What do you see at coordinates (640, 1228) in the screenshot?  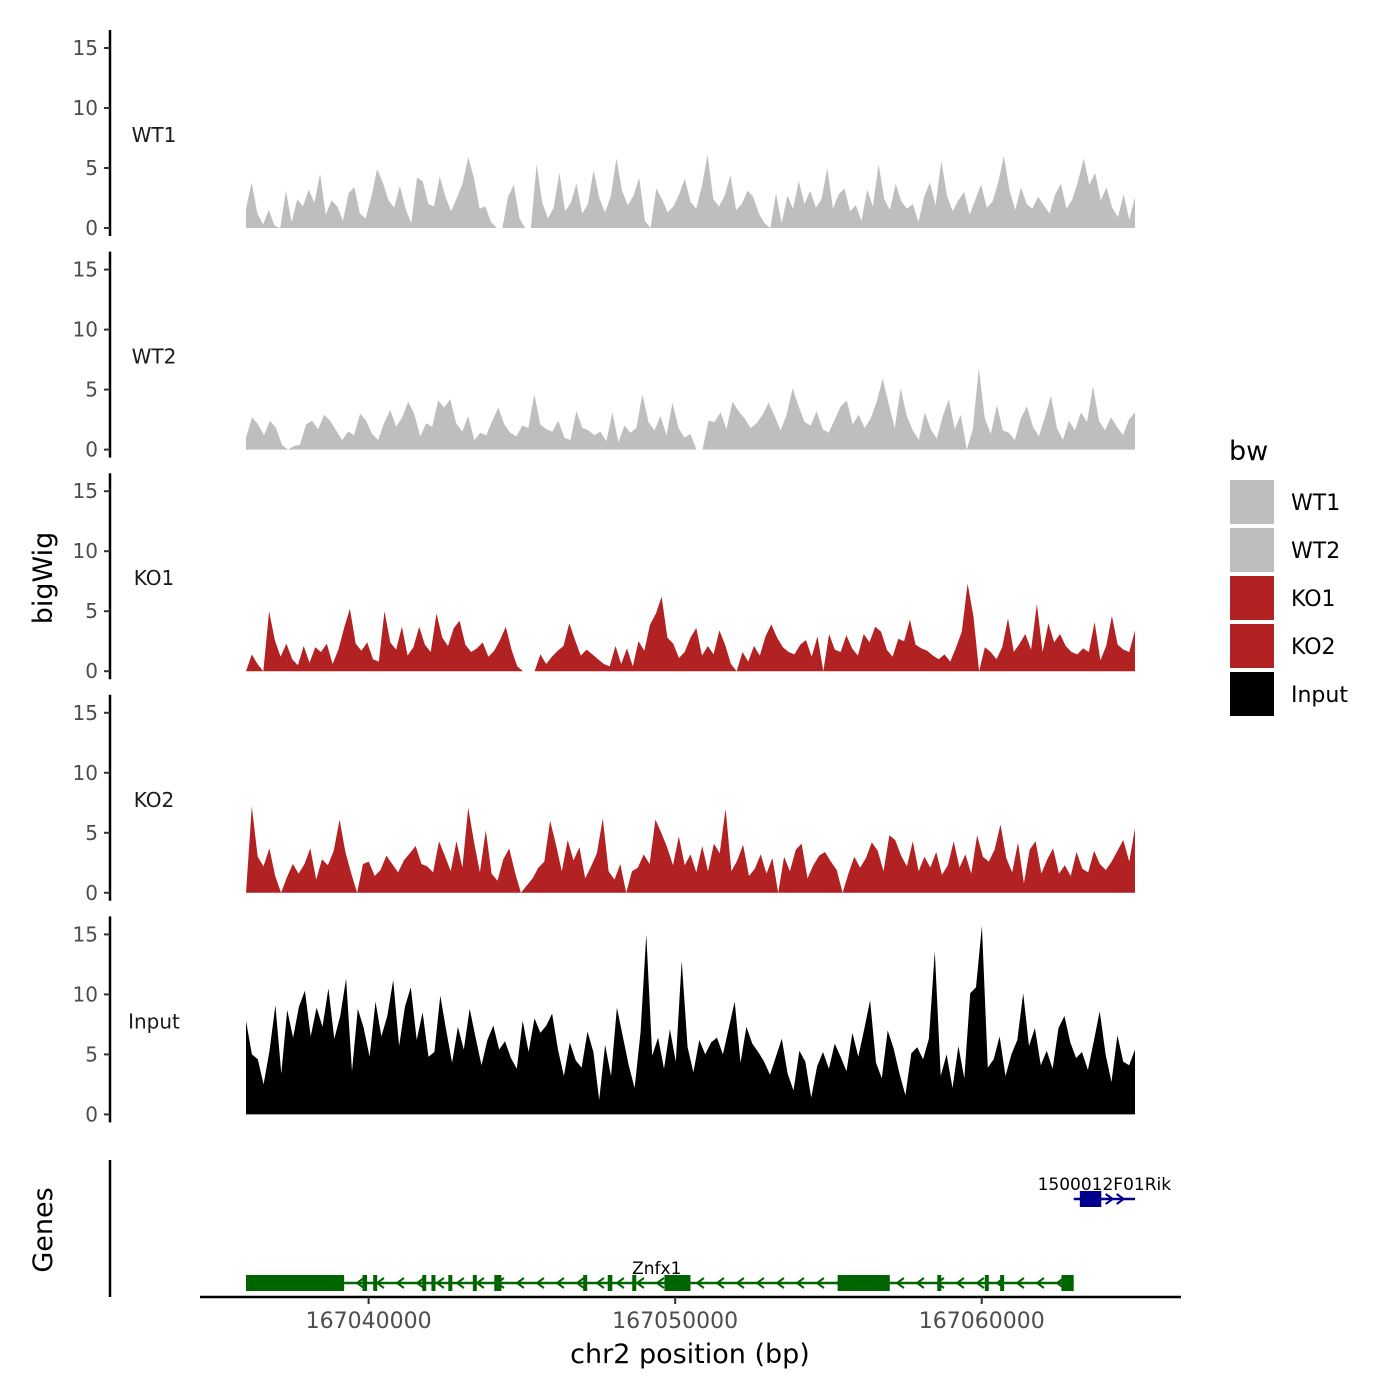 I see `gene-track: Znfx1 1500012F01Rik` at bounding box center [640, 1228].